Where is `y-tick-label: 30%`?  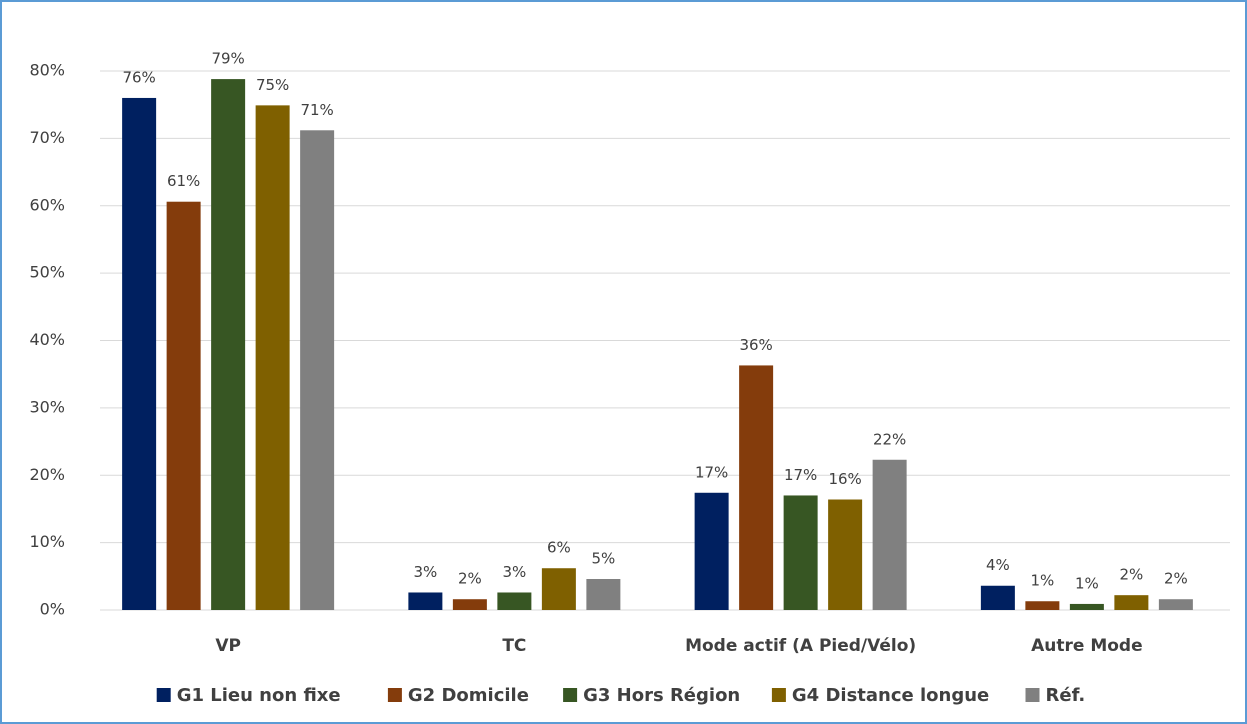
y-tick-label: 30% is located at coordinates (47, 406).